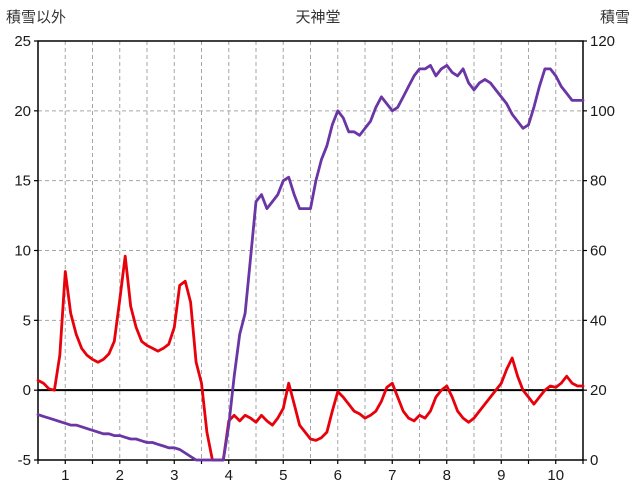  What do you see at coordinates (27, 390) in the screenshot?
I see `left-axis-tick-label: 0` at bounding box center [27, 390].